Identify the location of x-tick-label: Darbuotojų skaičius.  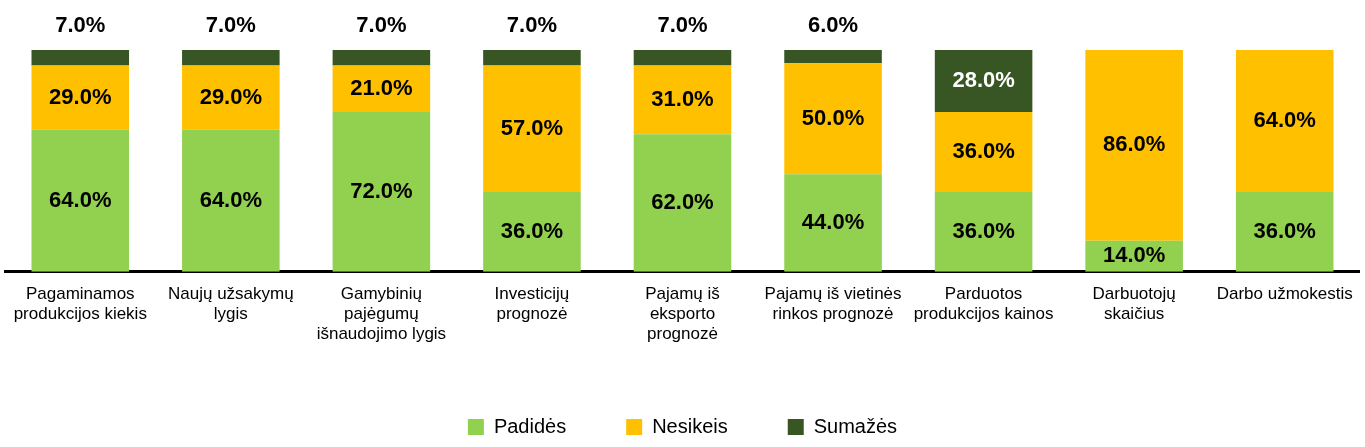
(1134, 303).